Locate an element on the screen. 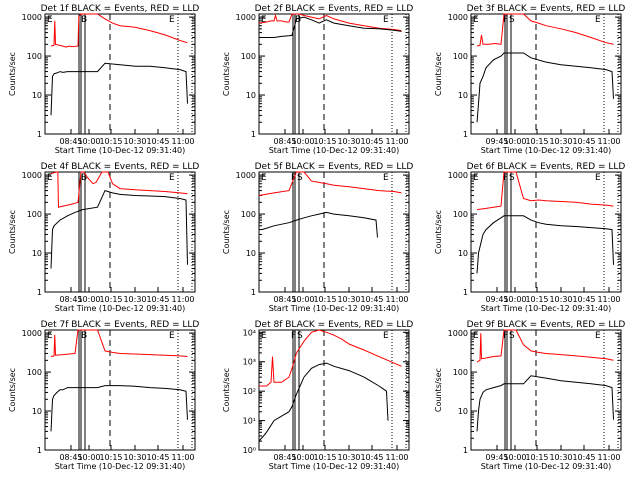 This screenshot has height=480, width=640. chart-title: Det 3f BLACK = Events, RED = LLD is located at coordinates (546, 9).